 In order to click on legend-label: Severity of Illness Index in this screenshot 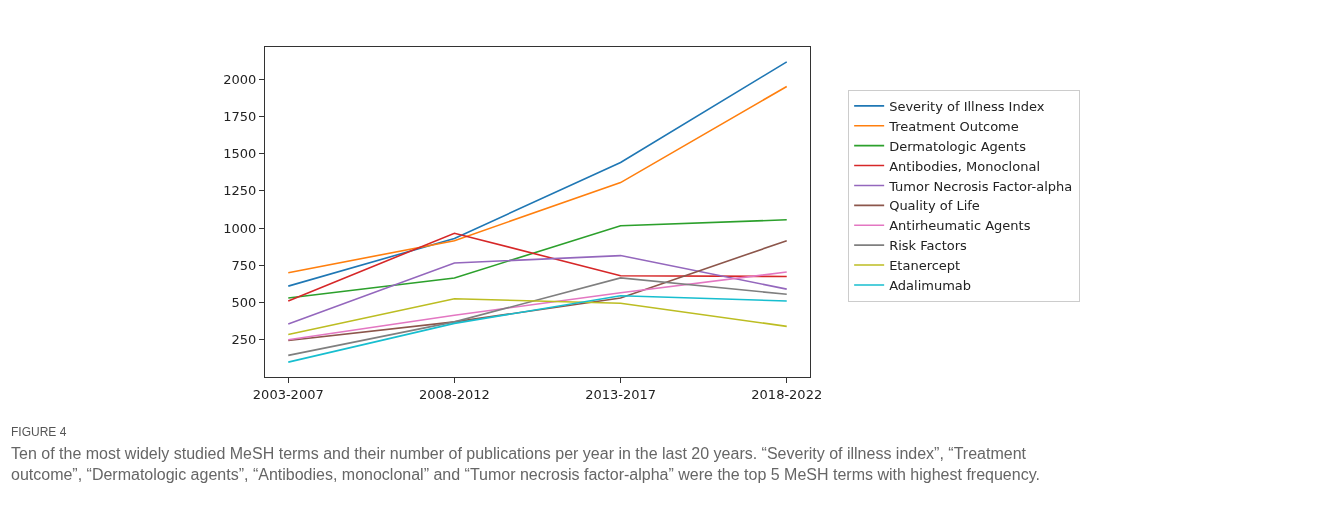, I will do `click(967, 106)`.